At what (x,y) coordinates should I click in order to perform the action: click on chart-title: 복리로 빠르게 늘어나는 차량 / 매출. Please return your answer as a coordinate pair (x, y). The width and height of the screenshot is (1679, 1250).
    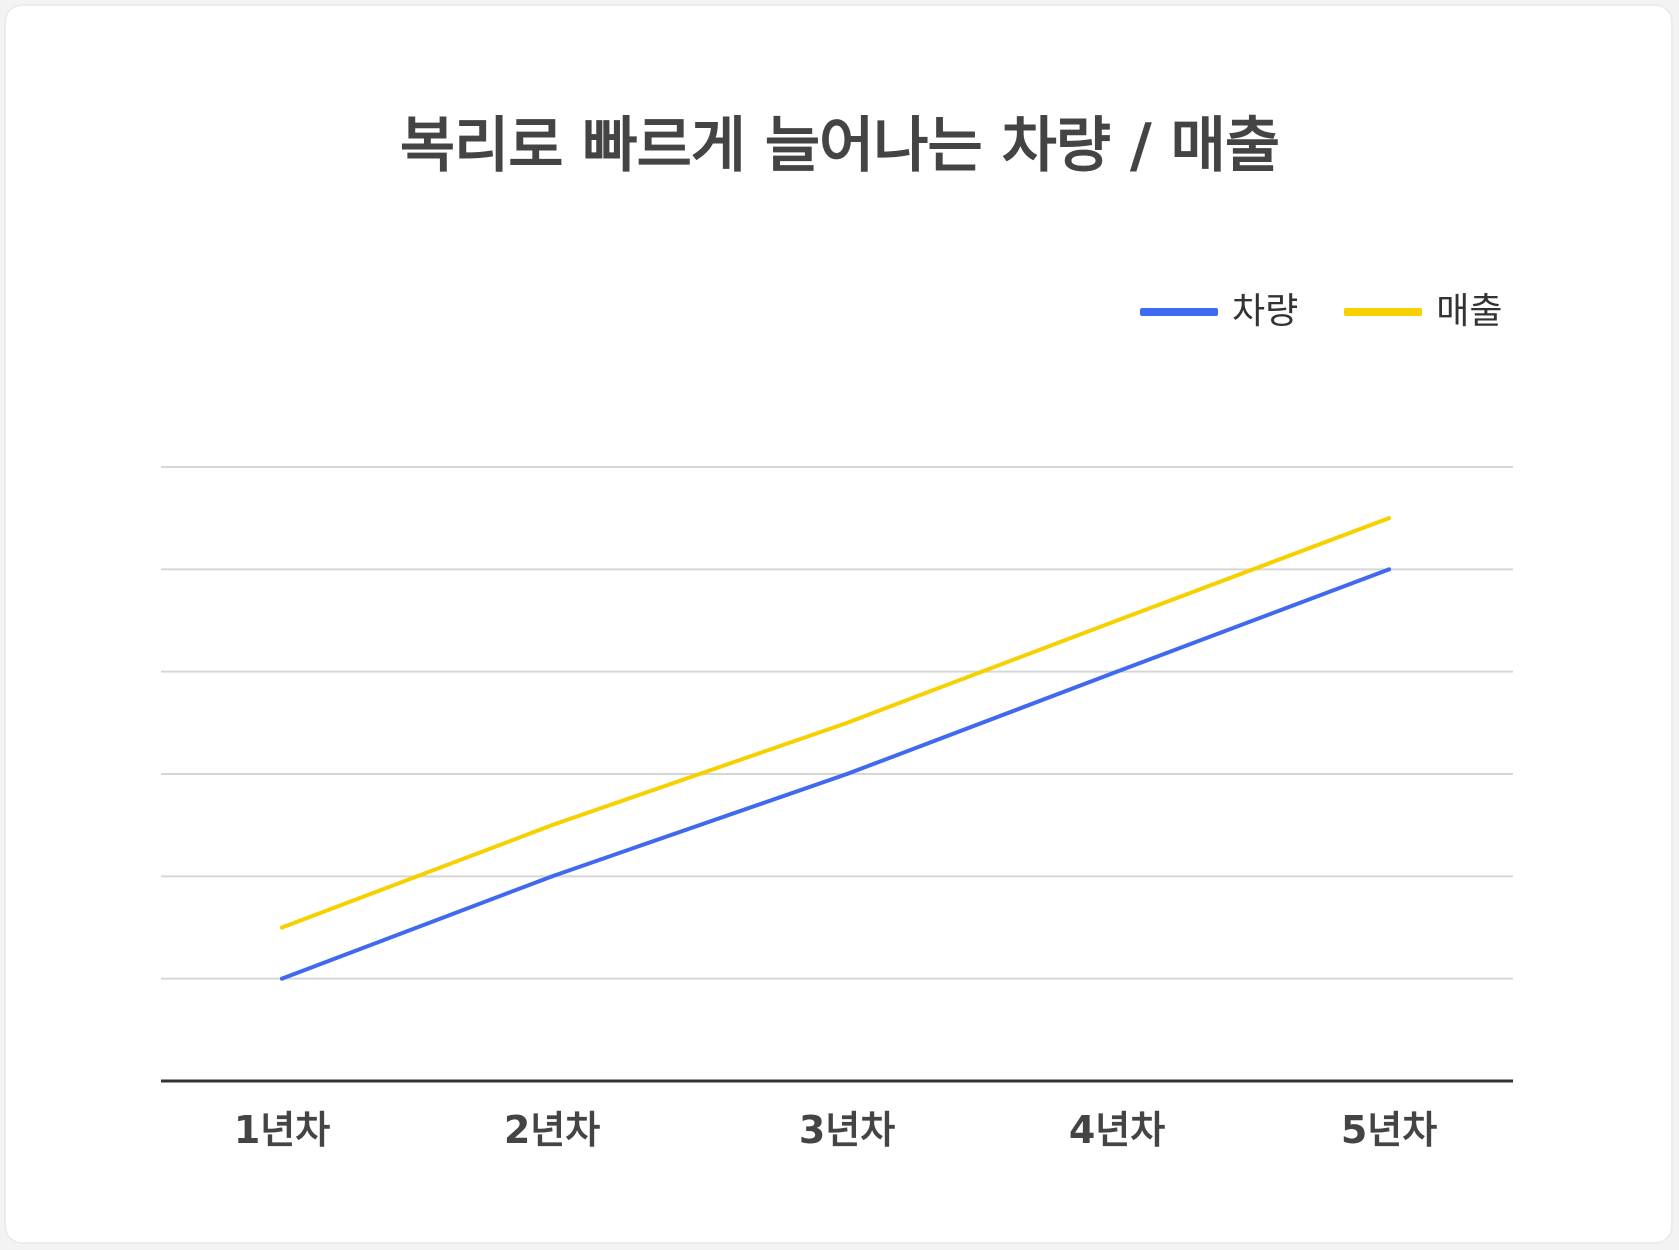
    Looking at the image, I should click on (839, 146).